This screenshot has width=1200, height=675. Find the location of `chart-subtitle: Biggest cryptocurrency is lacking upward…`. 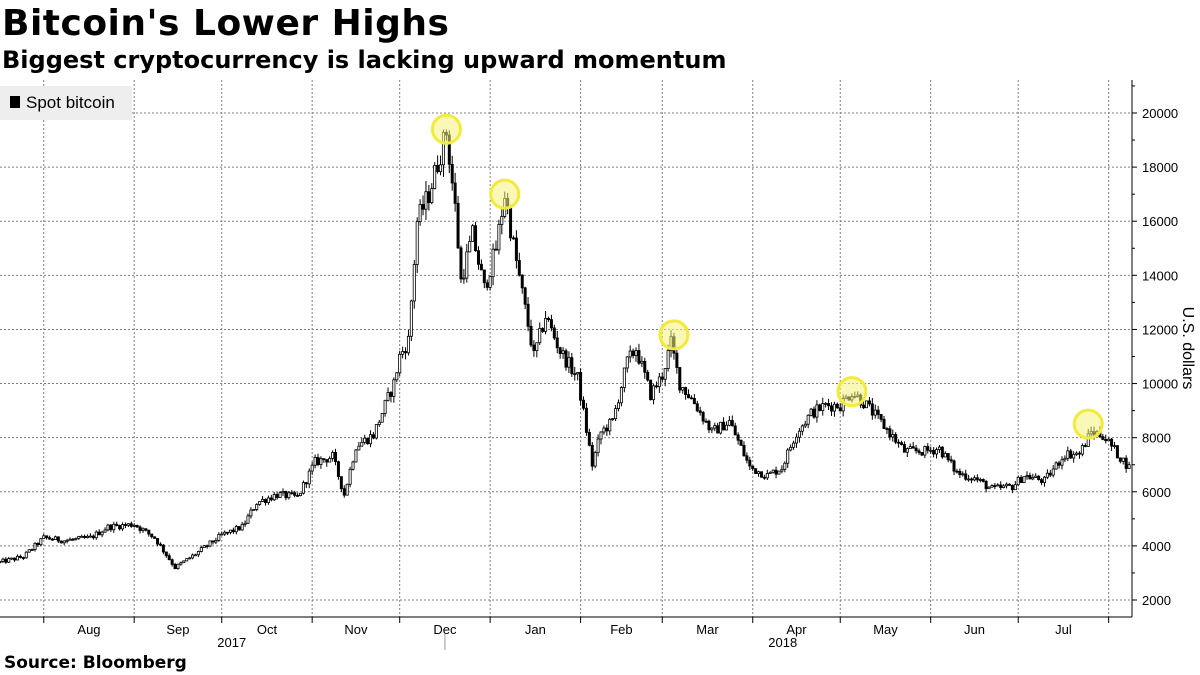

chart-subtitle: Biggest cryptocurrency is lacking upward… is located at coordinates (364, 60).